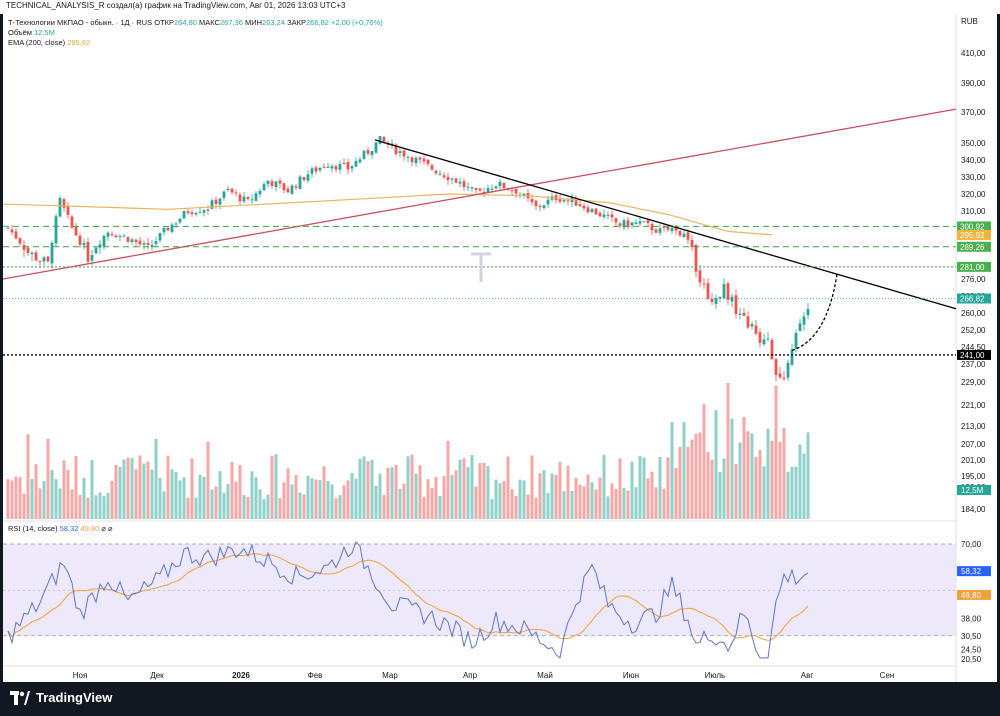 The image size is (1000, 716). I want to click on price-tick-label: 229,00, so click(973, 382).